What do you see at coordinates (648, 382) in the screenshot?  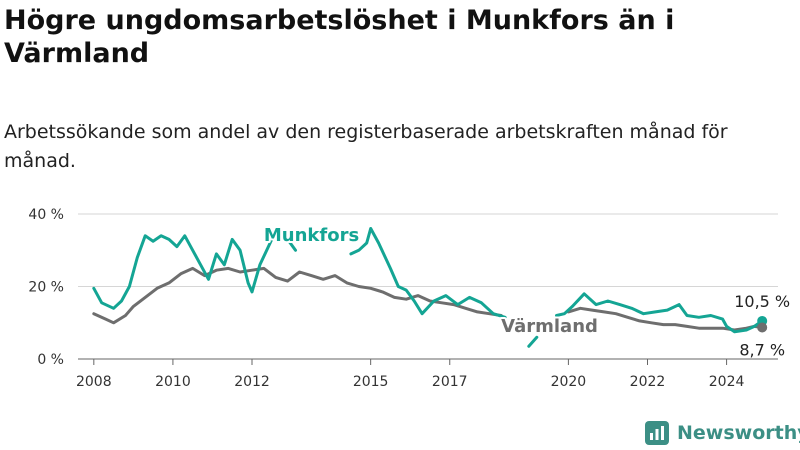 I see `x-tick-label: 2022` at bounding box center [648, 382].